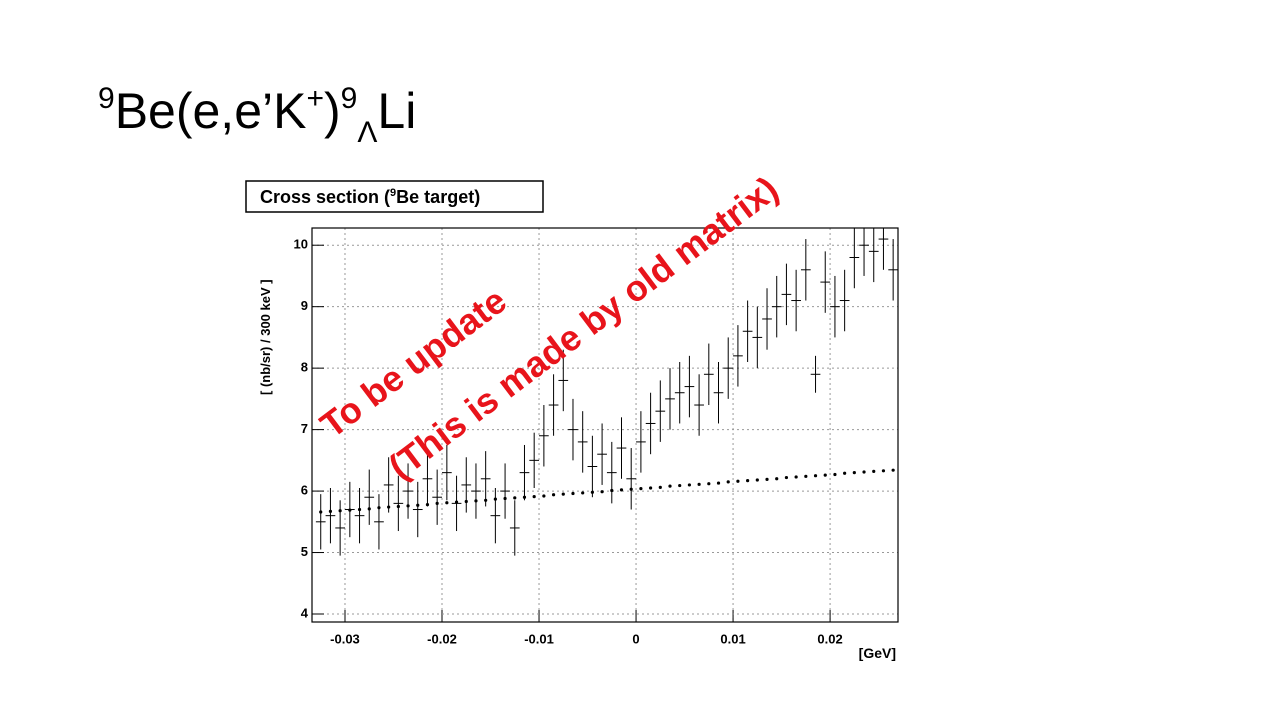  I want to click on x-tick-label: 0.01, so click(732, 638).